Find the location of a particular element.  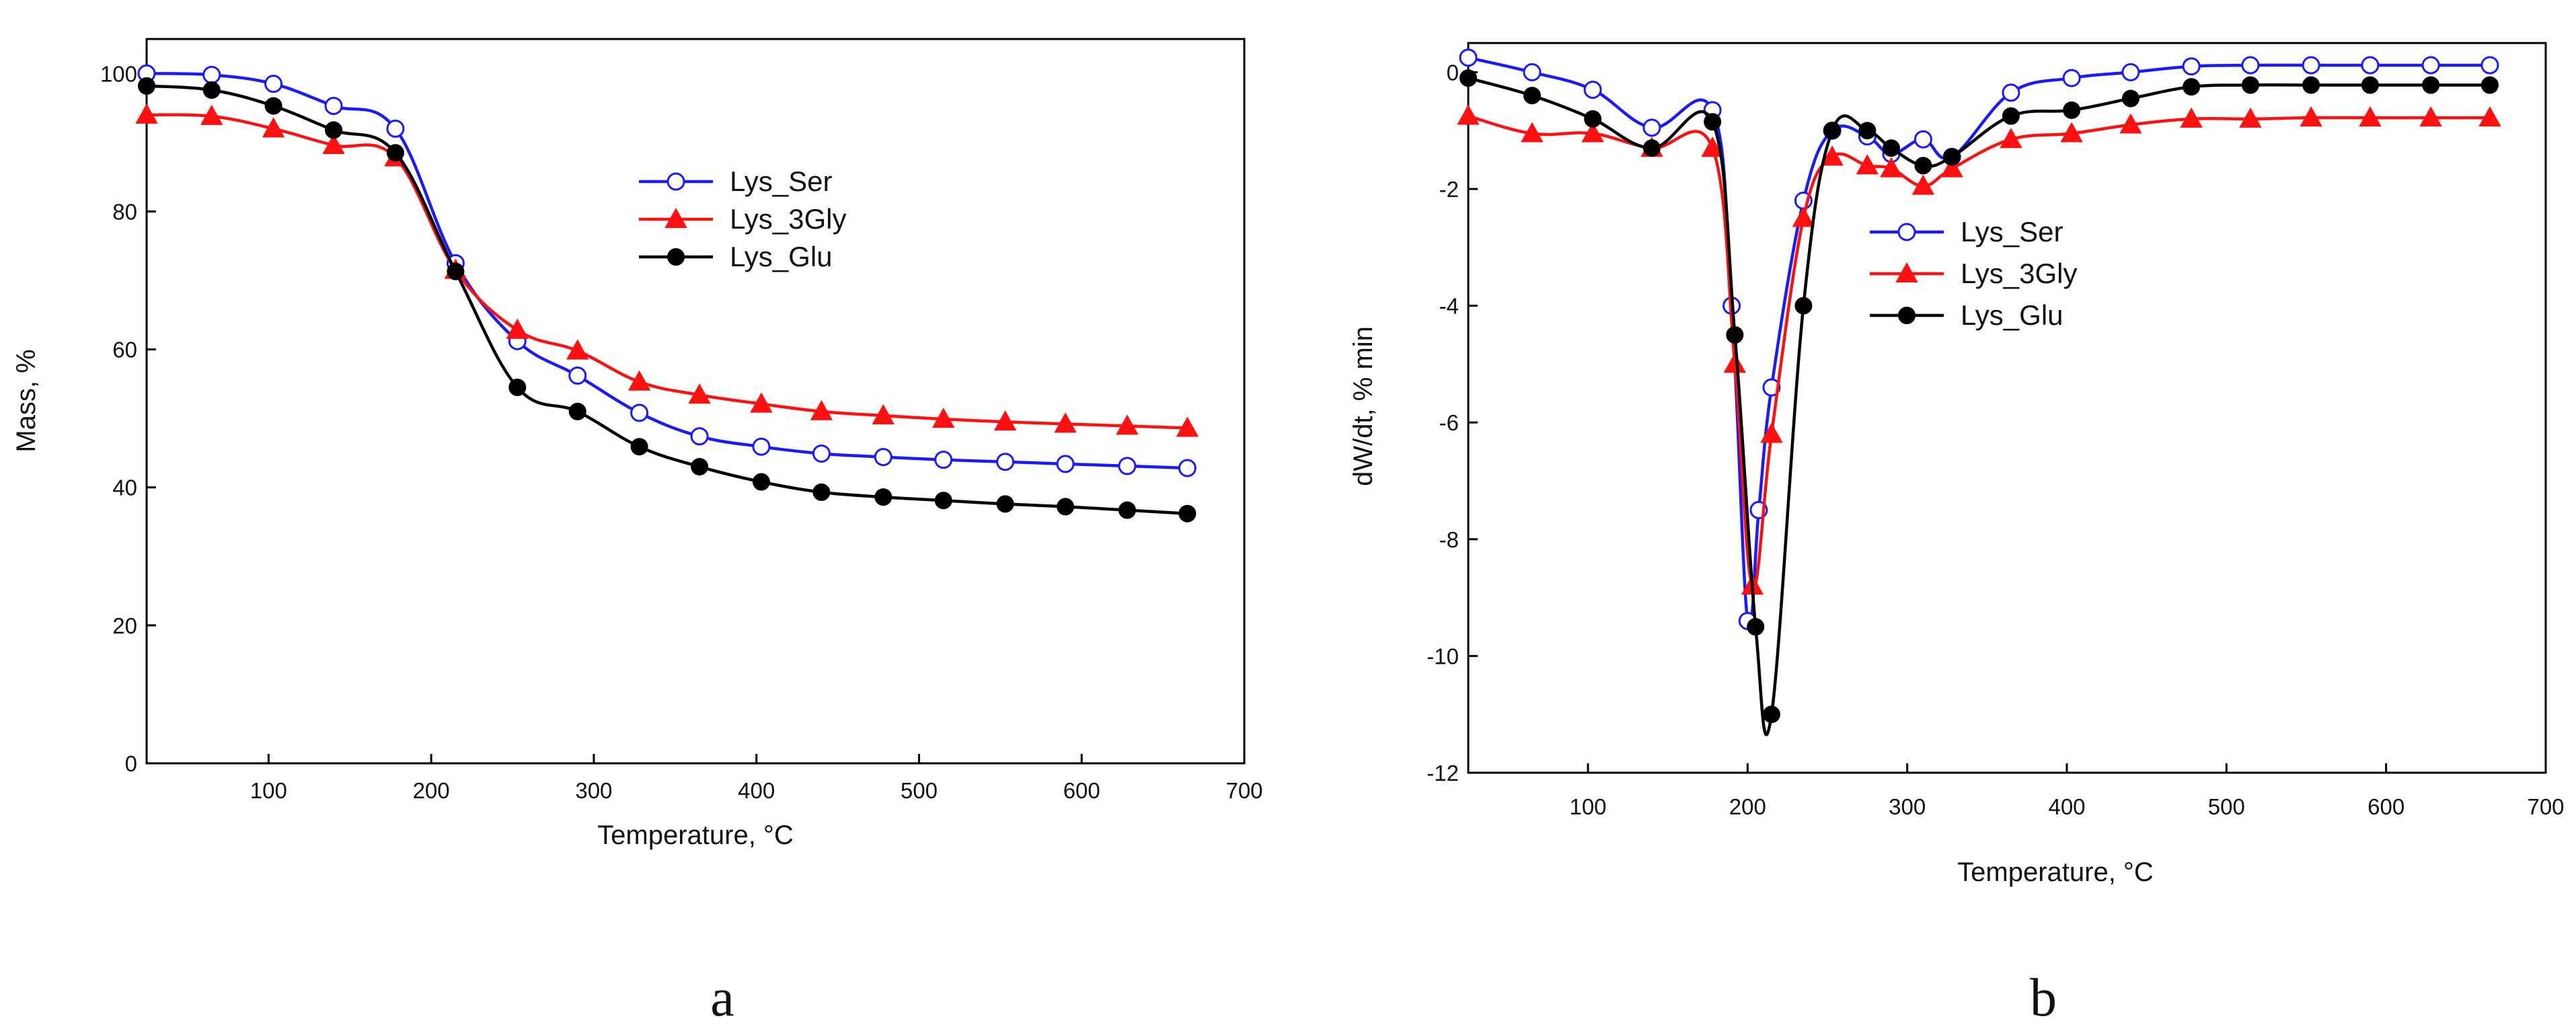

x-tick-label: 400 is located at coordinates (2066, 806).